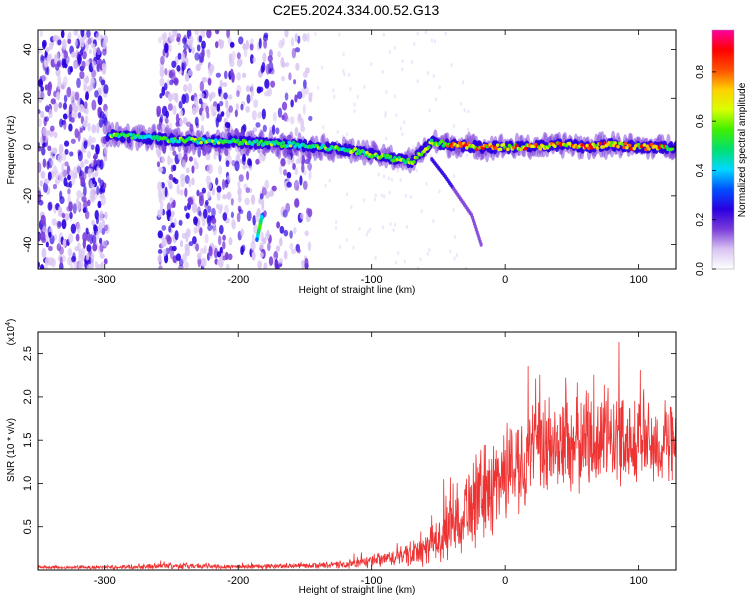 The image size is (750, 600). Describe the element at coordinates (723, 149) in the screenshot. I see `colorbar-gradient` at that location.